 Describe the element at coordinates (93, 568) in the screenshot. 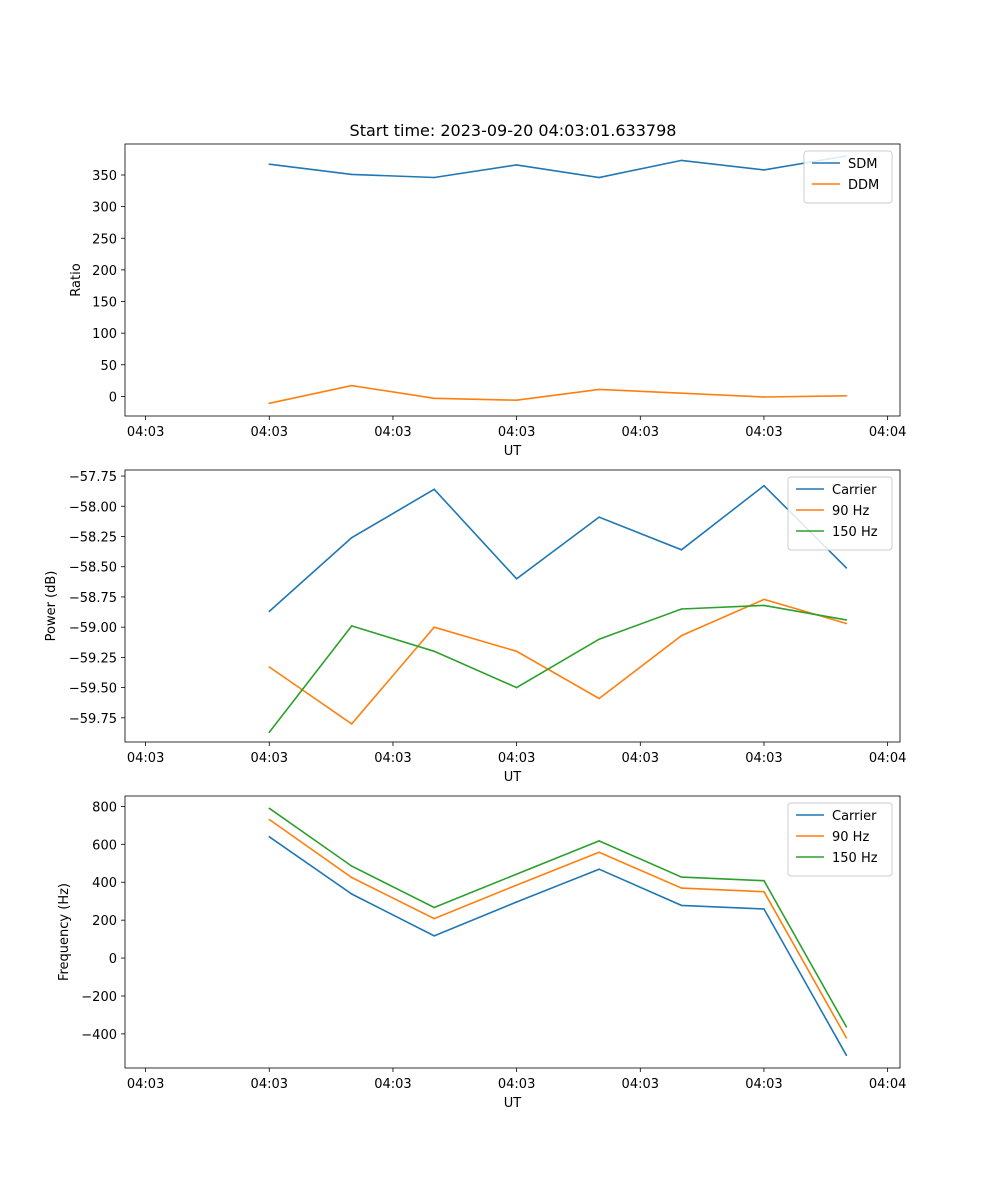

I see `y-tick-label: −58.50` at that location.